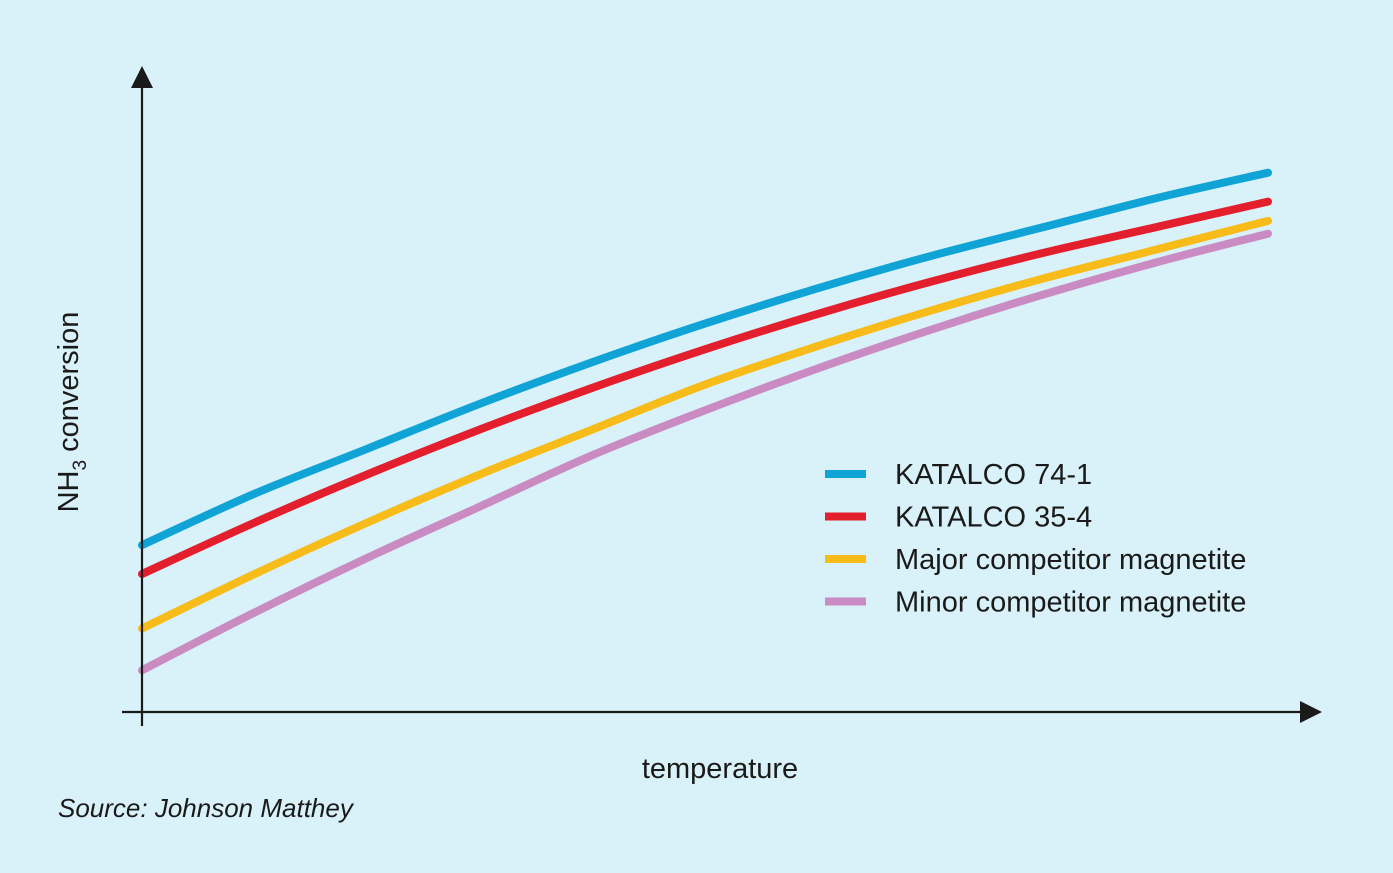  What do you see at coordinates (993, 475) in the screenshot?
I see `legend-label: KATALCO 74-1` at bounding box center [993, 475].